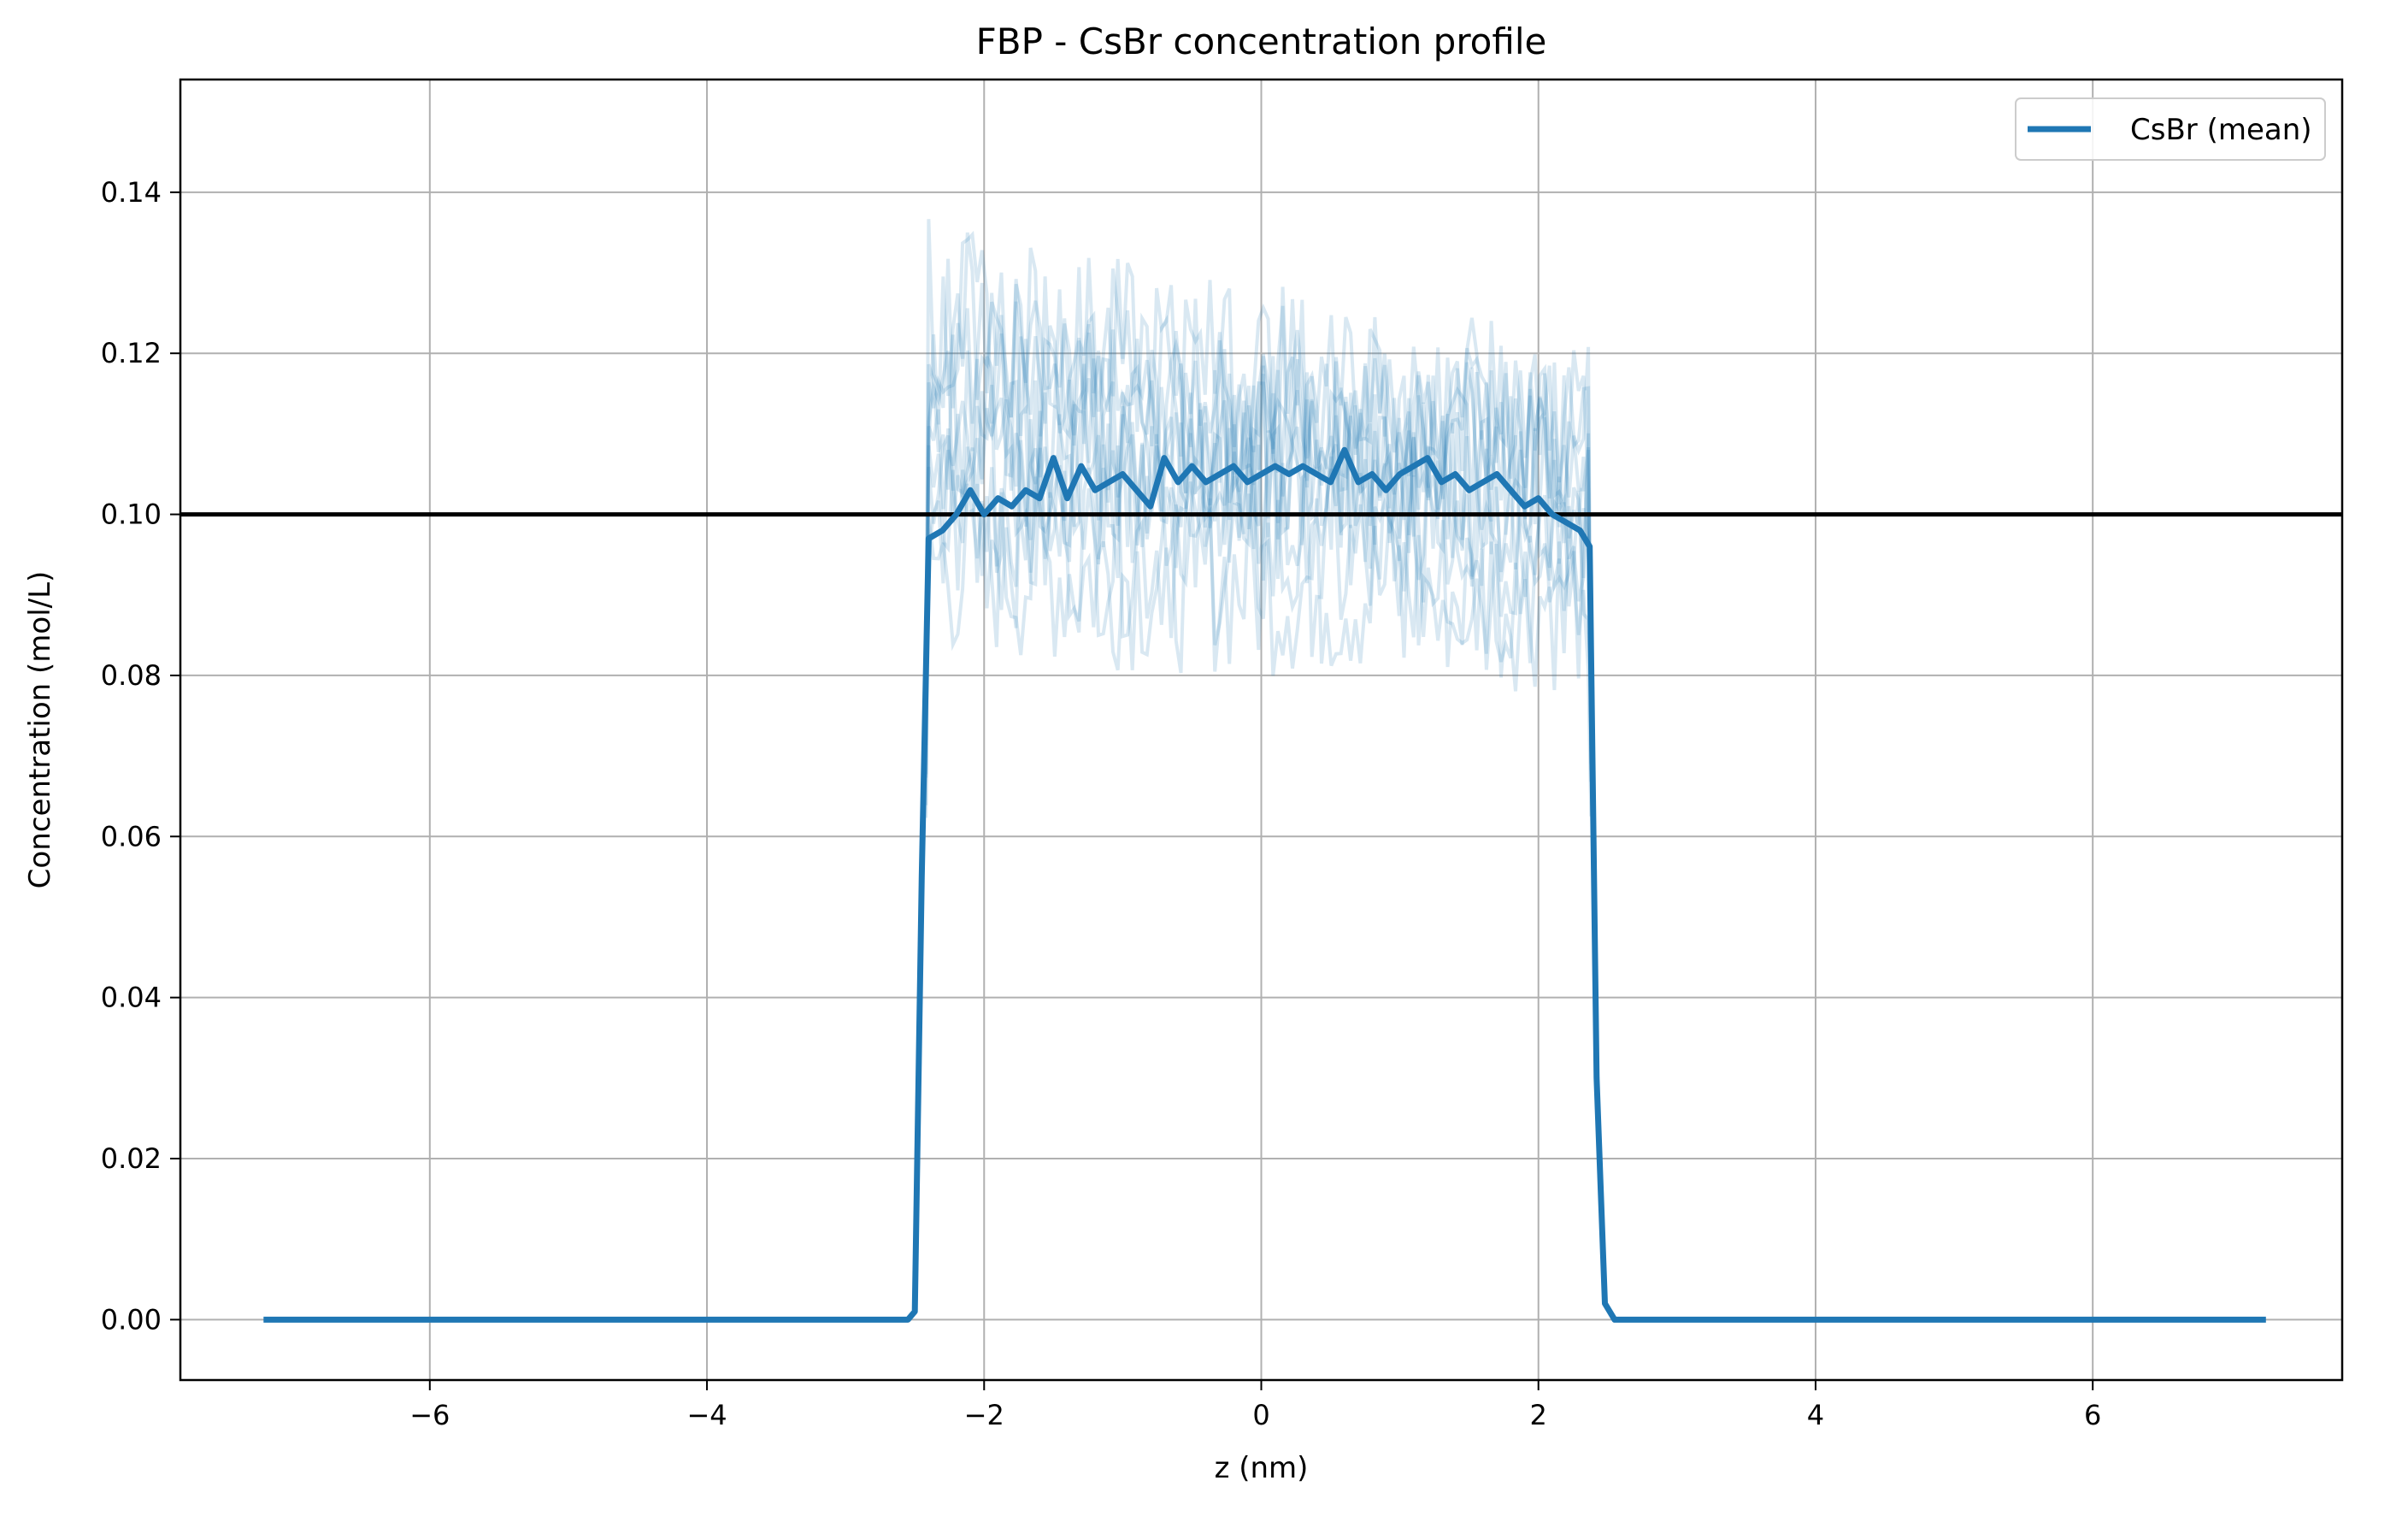  What do you see at coordinates (2092, 1415) in the screenshot?
I see `x-tick-label: 6` at bounding box center [2092, 1415].